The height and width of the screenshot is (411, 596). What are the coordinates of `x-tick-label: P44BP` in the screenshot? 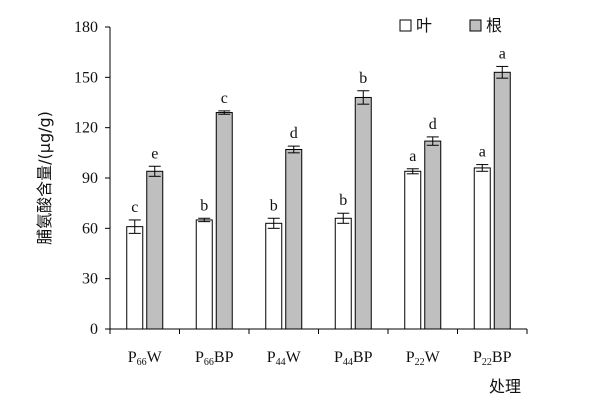 It's located at (353, 358).